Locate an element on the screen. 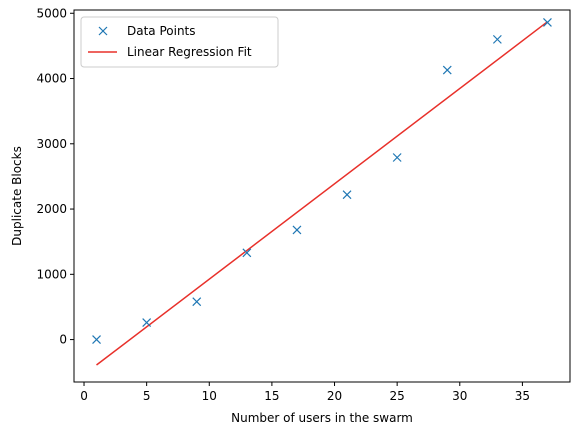 The height and width of the screenshot is (436, 583). x-tick-label: 0 is located at coordinates (84, 396).